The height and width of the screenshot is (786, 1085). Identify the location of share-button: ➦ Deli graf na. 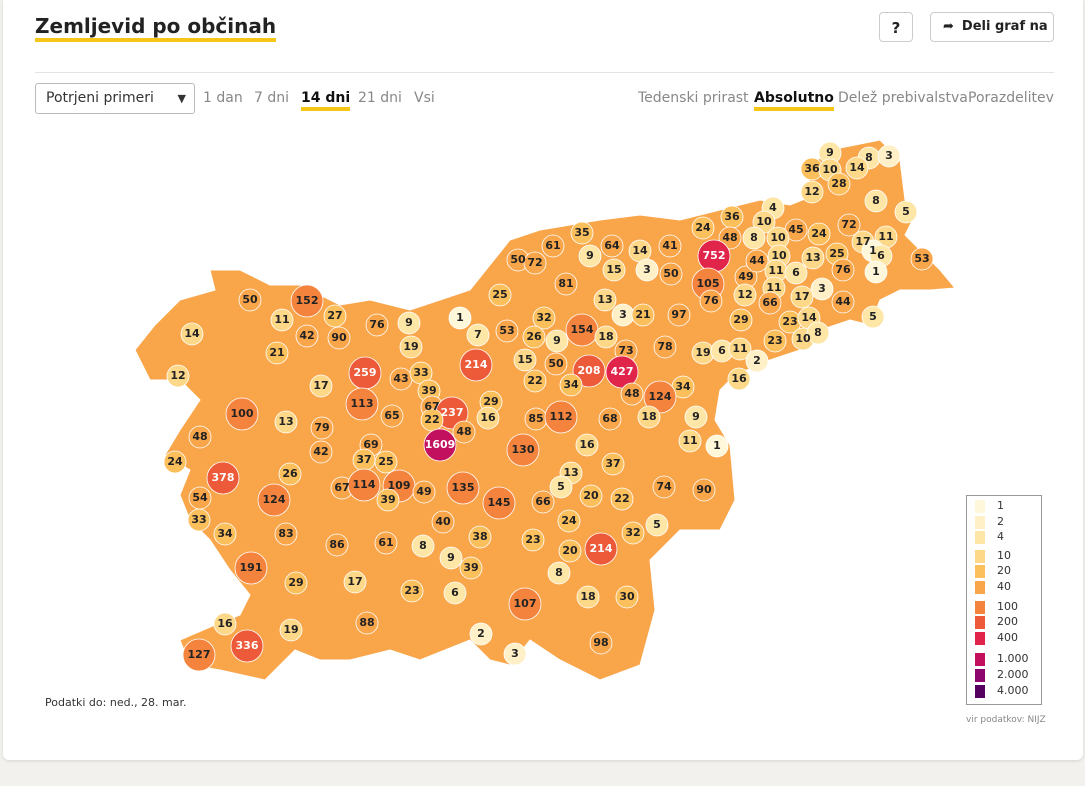
(992, 27).